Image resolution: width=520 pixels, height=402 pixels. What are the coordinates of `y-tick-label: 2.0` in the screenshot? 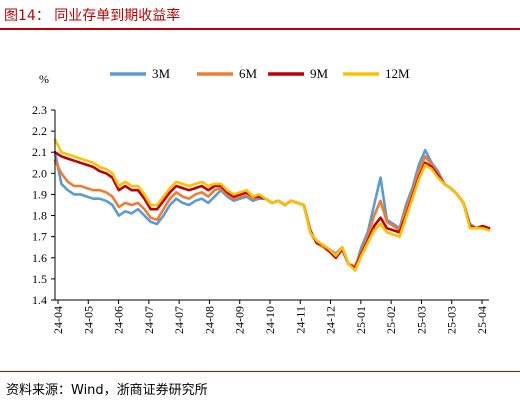 It's located at (39, 173).